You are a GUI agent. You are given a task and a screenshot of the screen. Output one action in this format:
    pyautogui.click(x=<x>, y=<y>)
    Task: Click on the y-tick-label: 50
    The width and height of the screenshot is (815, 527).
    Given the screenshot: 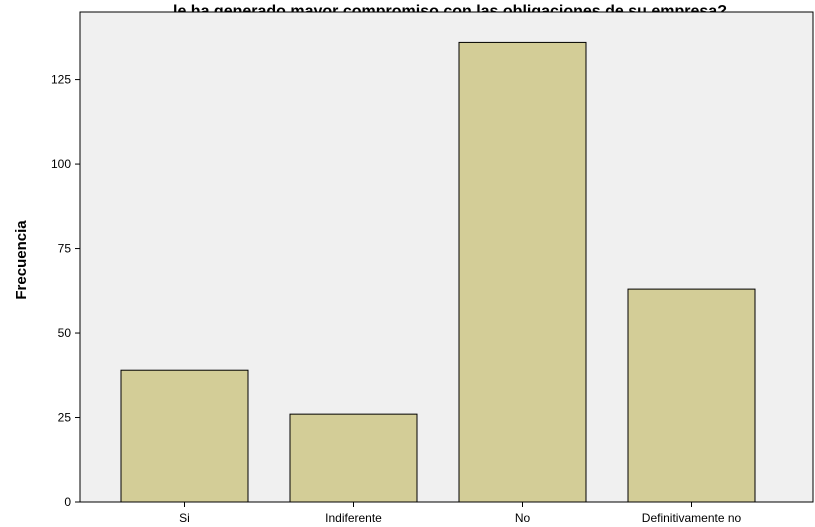 What is the action you would take?
    pyautogui.click(x=65, y=333)
    